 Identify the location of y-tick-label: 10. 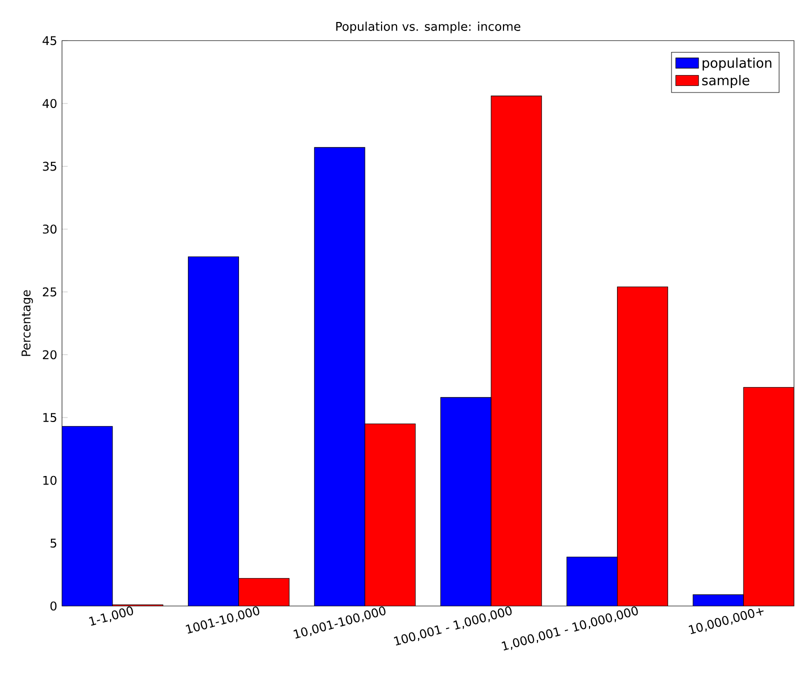
(49, 480).